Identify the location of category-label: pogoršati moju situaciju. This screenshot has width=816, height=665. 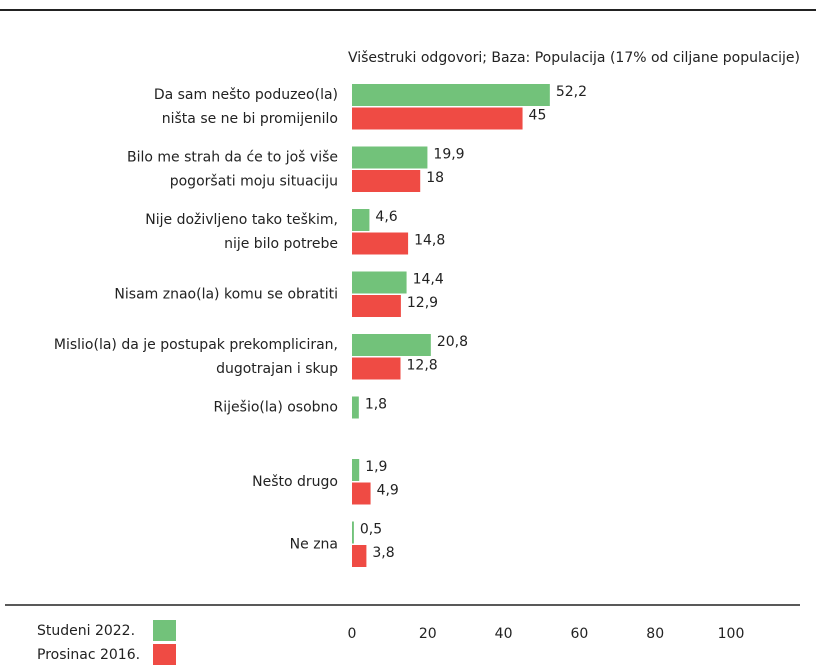
(254, 181).